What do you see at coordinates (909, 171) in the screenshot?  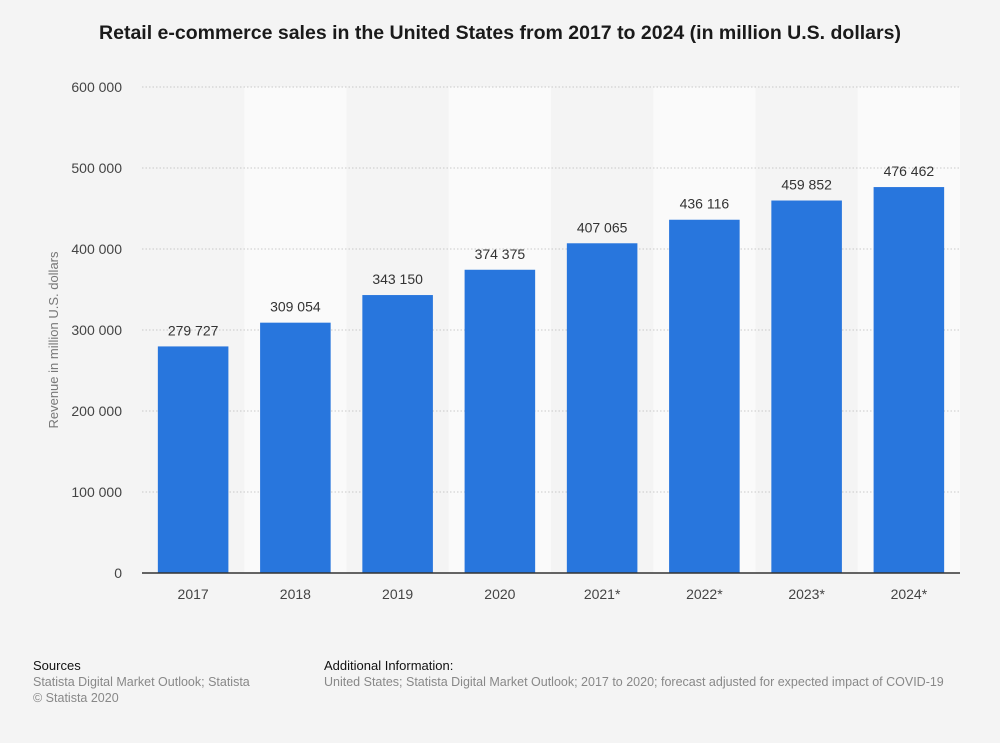 I see `data-label: 476 462` at bounding box center [909, 171].